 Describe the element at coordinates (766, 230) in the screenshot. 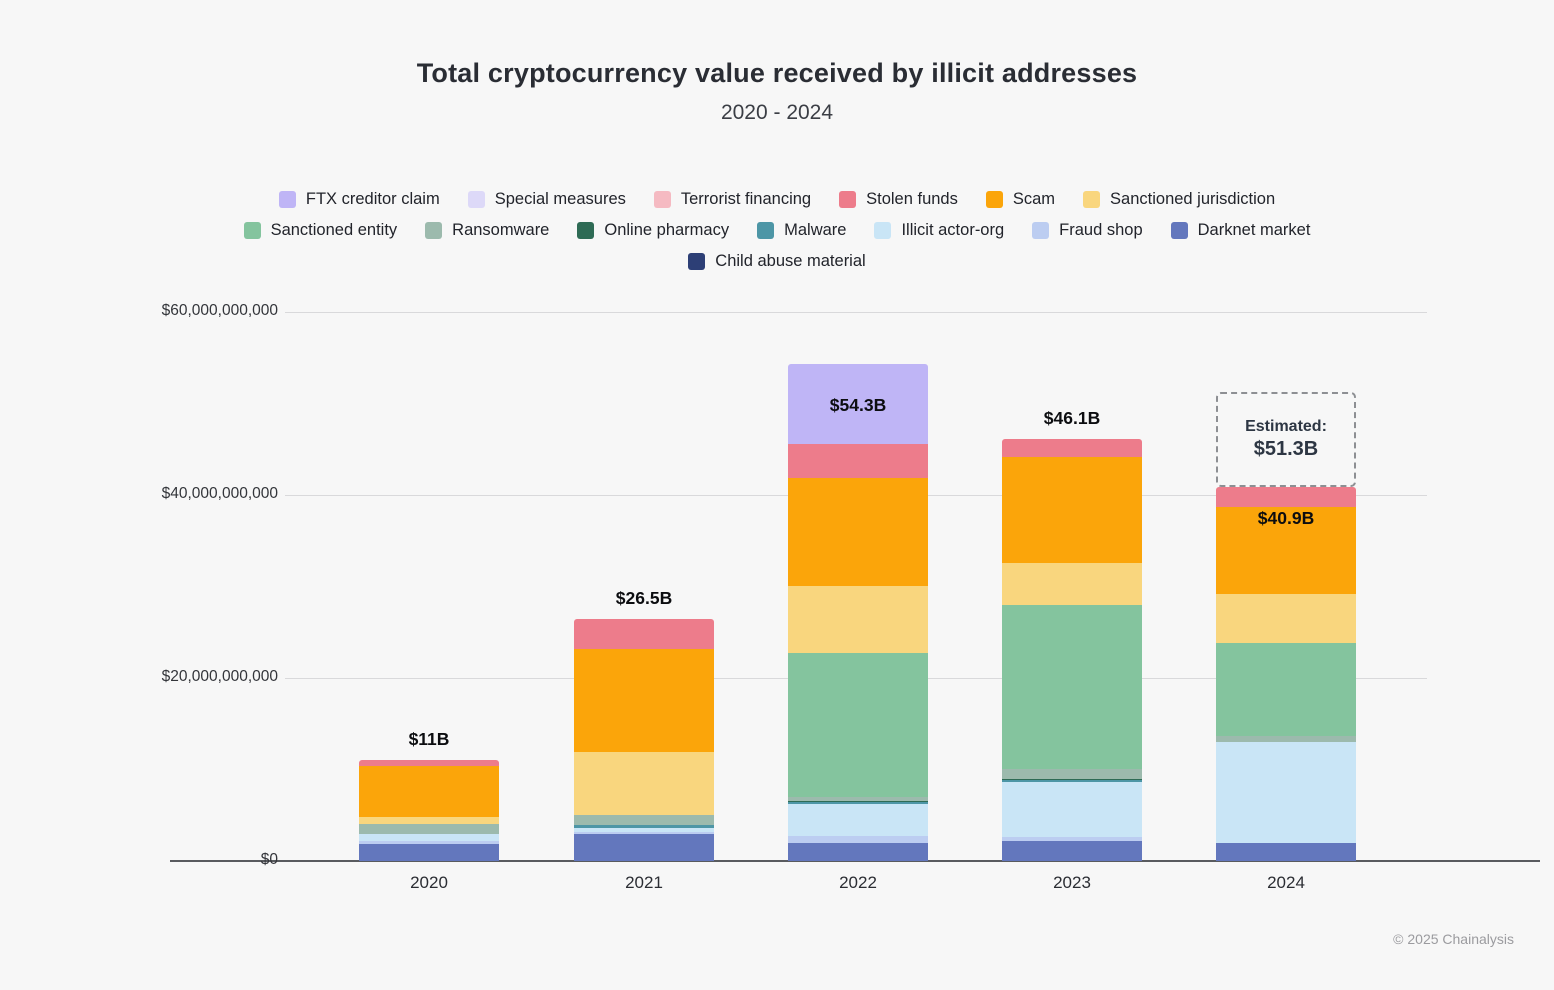

I see `legend-swatch-malware` at that location.